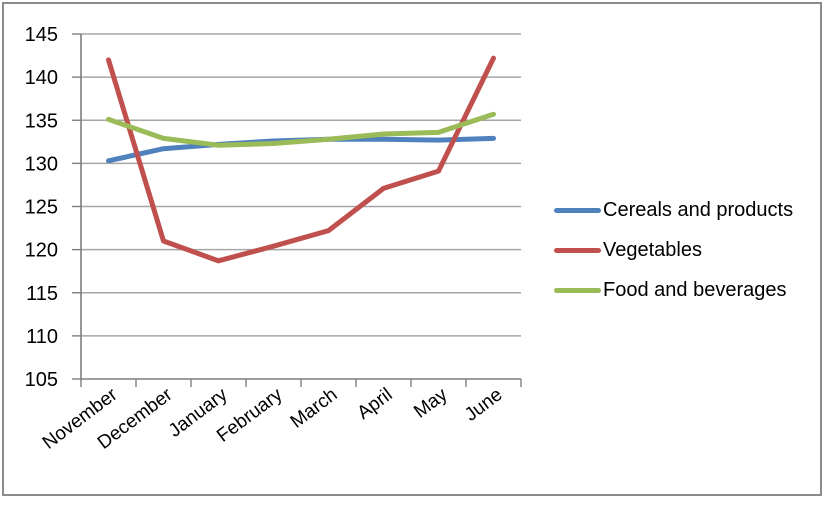 This screenshot has height=508, width=834. I want to click on legend-swatch-food-line, so click(577, 290).